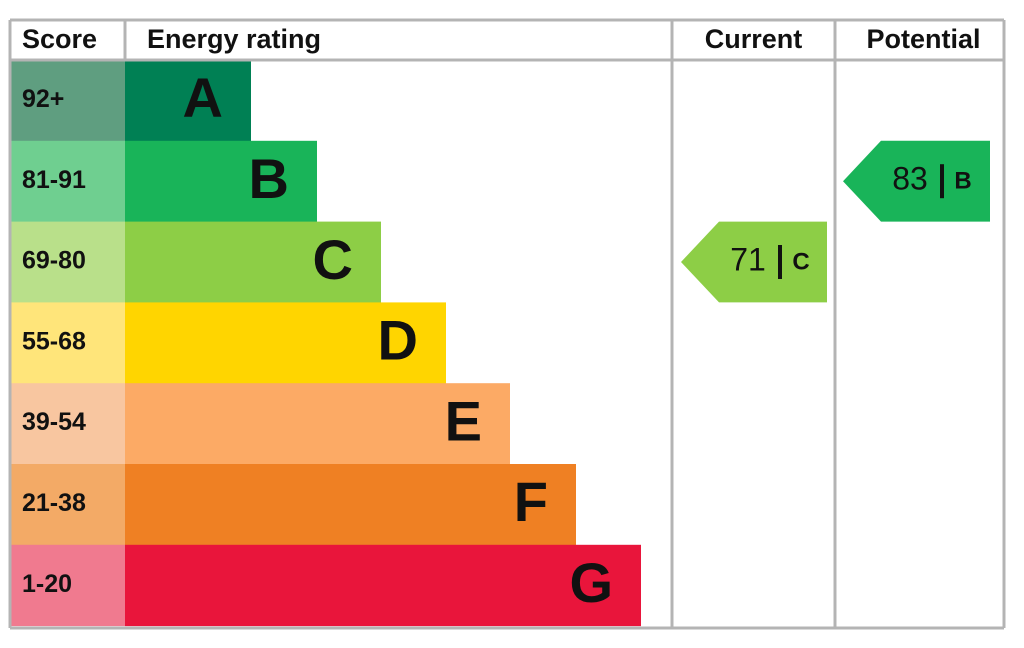  I want to click on current-rating: C, so click(800, 261).